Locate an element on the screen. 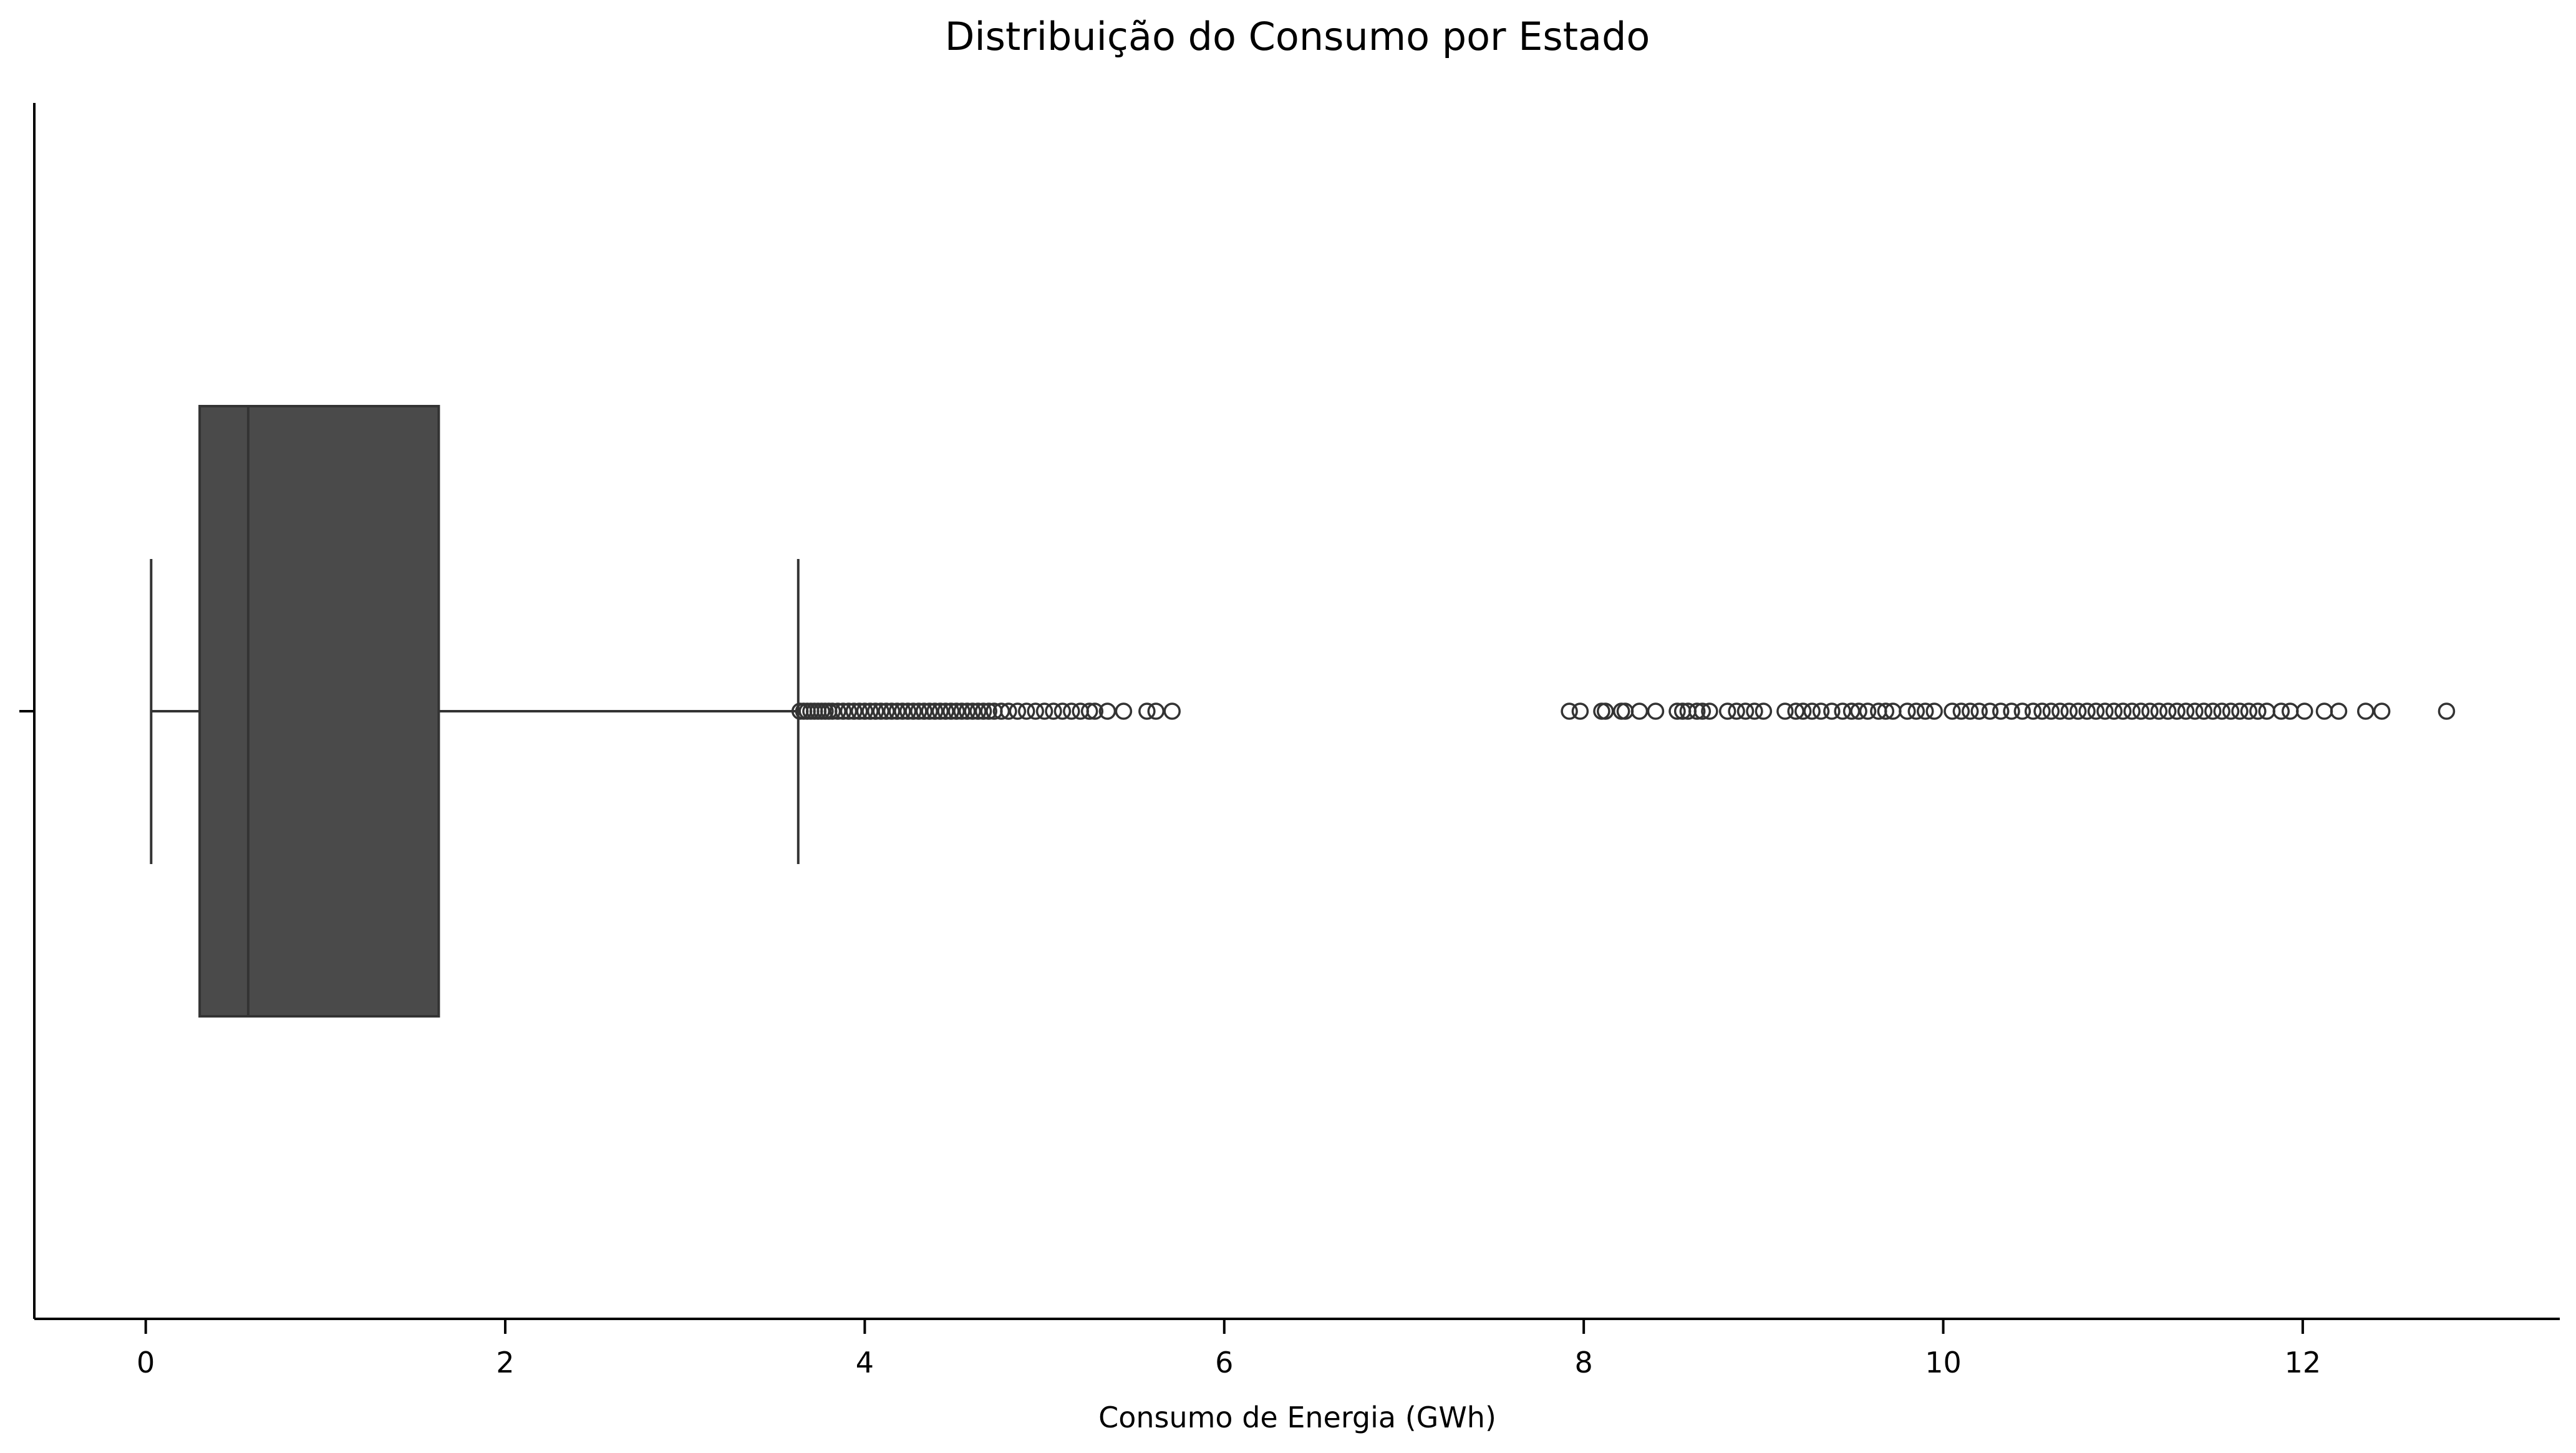 The width and height of the screenshot is (2576, 1453). x-tick-label: 2 is located at coordinates (505, 1362).